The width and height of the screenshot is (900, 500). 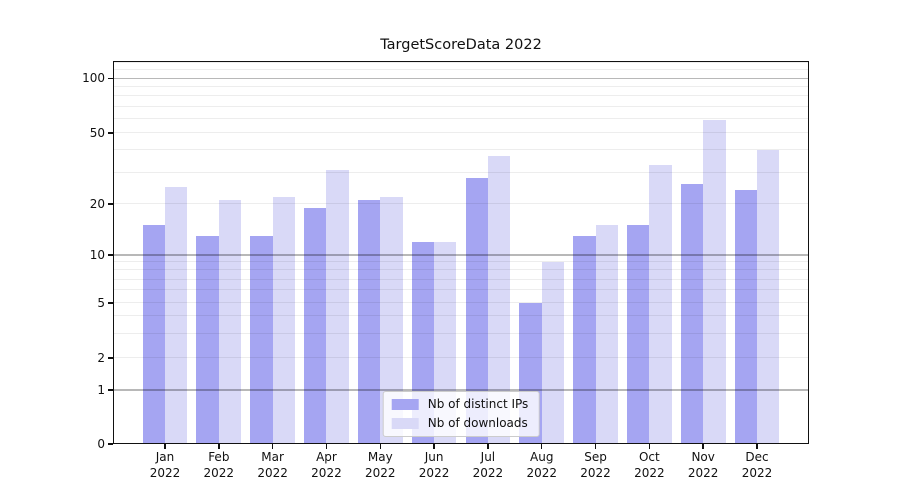 I want to click on y-tick-label: 20, so click(x=97, y=204).